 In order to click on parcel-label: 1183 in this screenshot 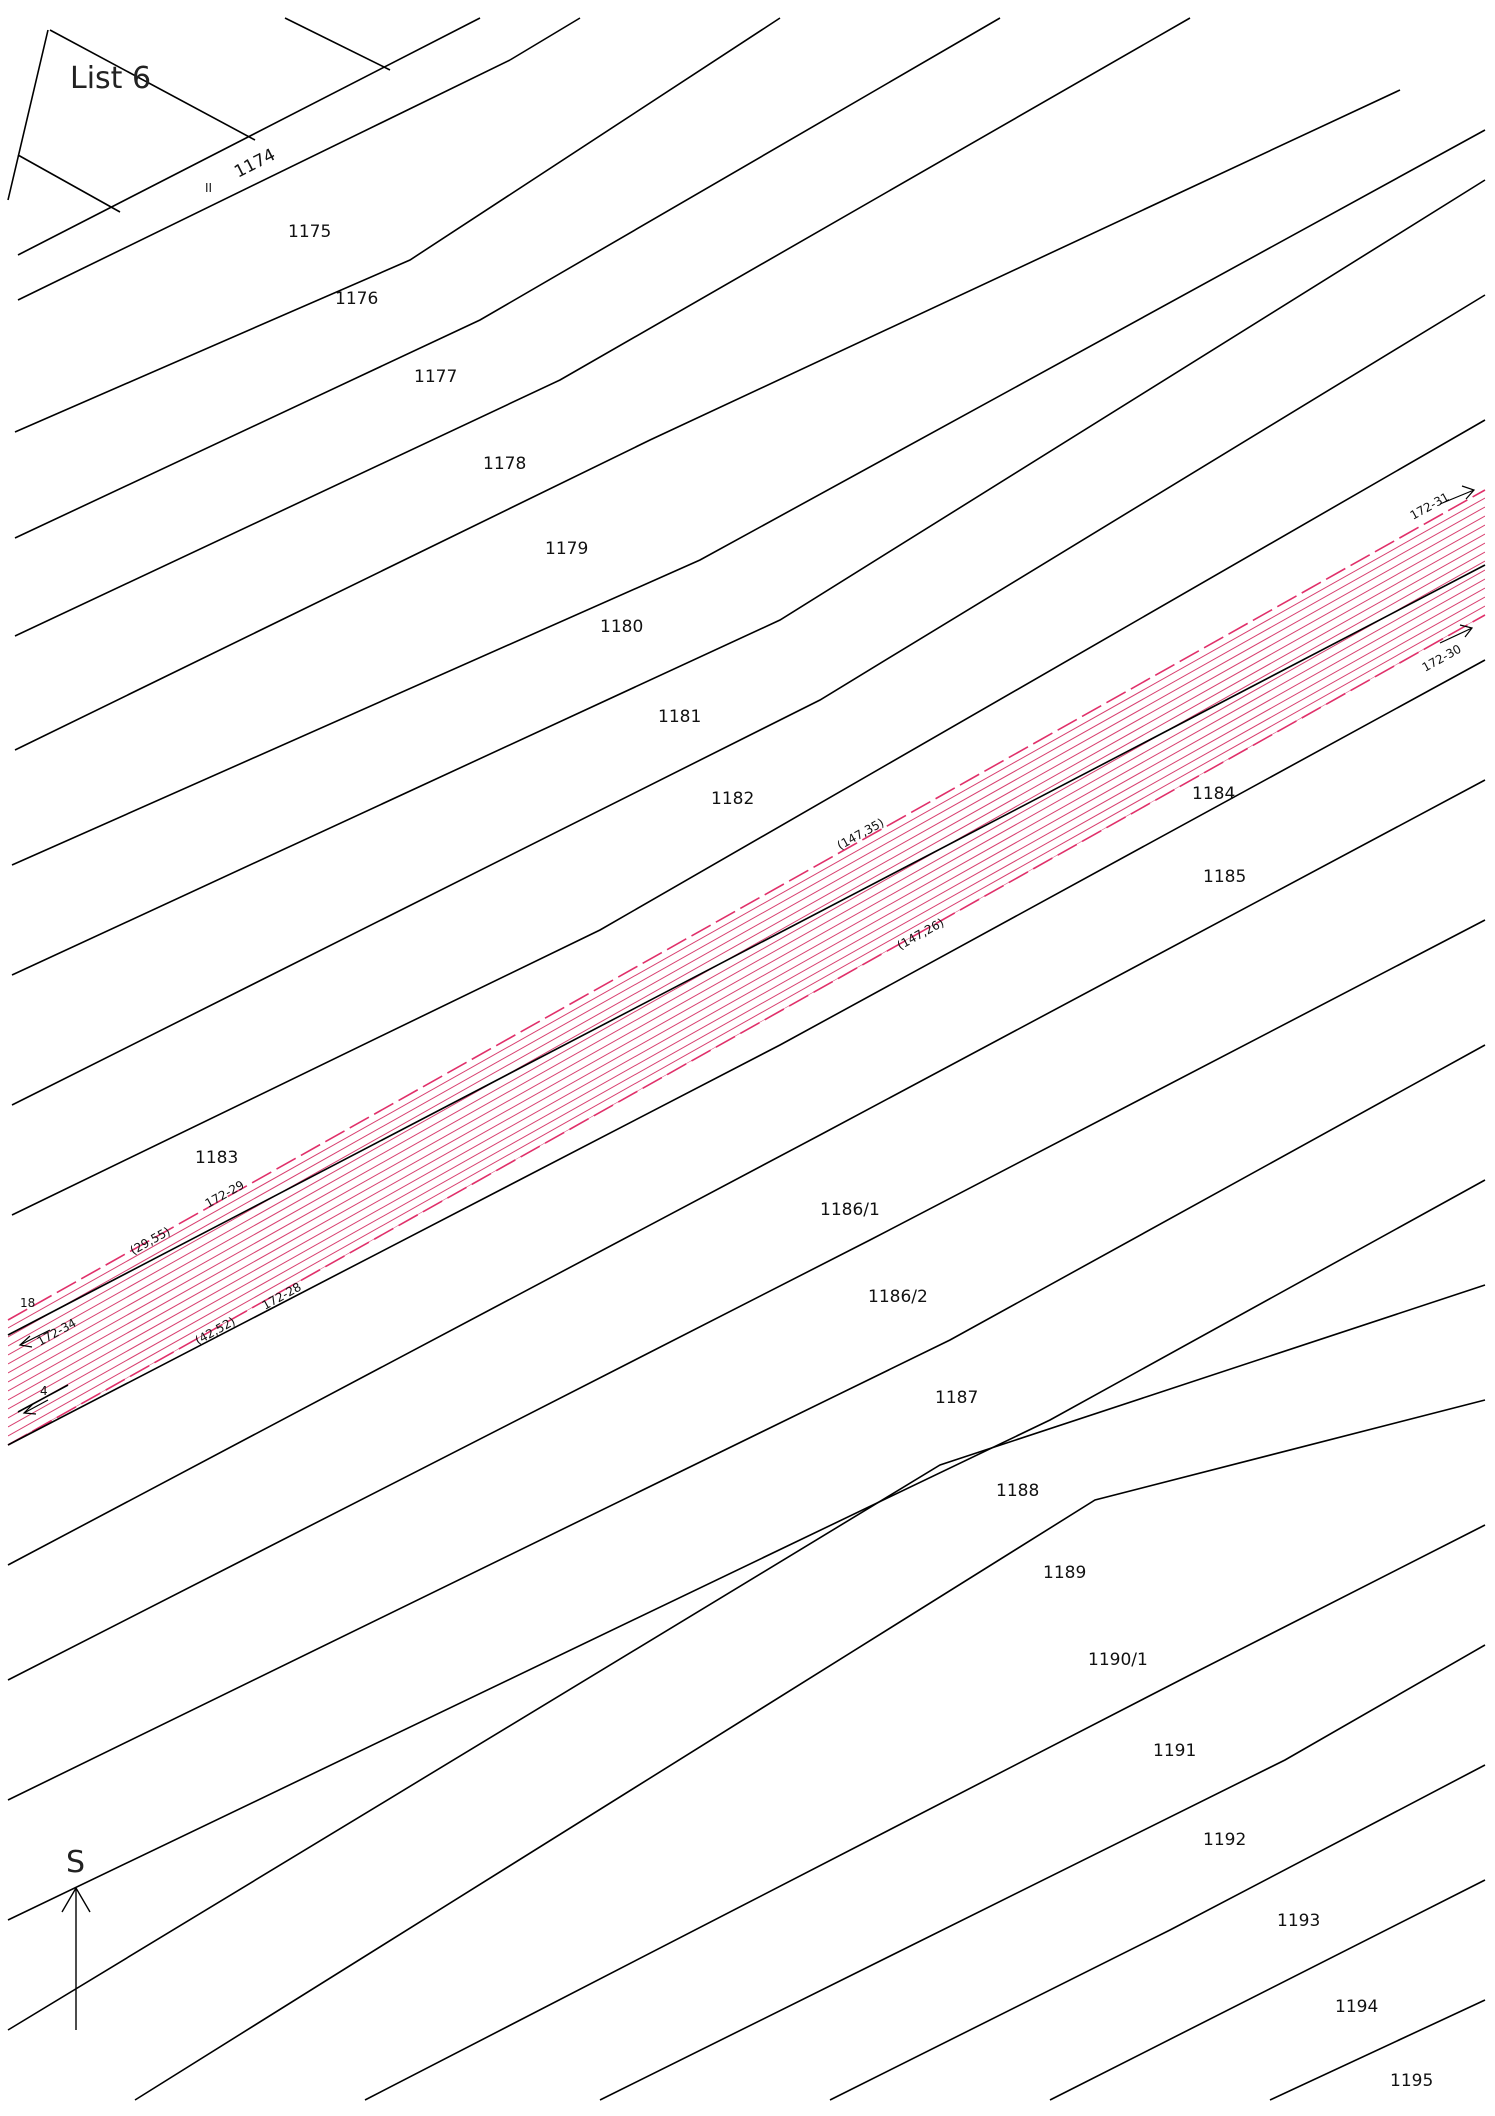, I will do `click(216, 1158)`.